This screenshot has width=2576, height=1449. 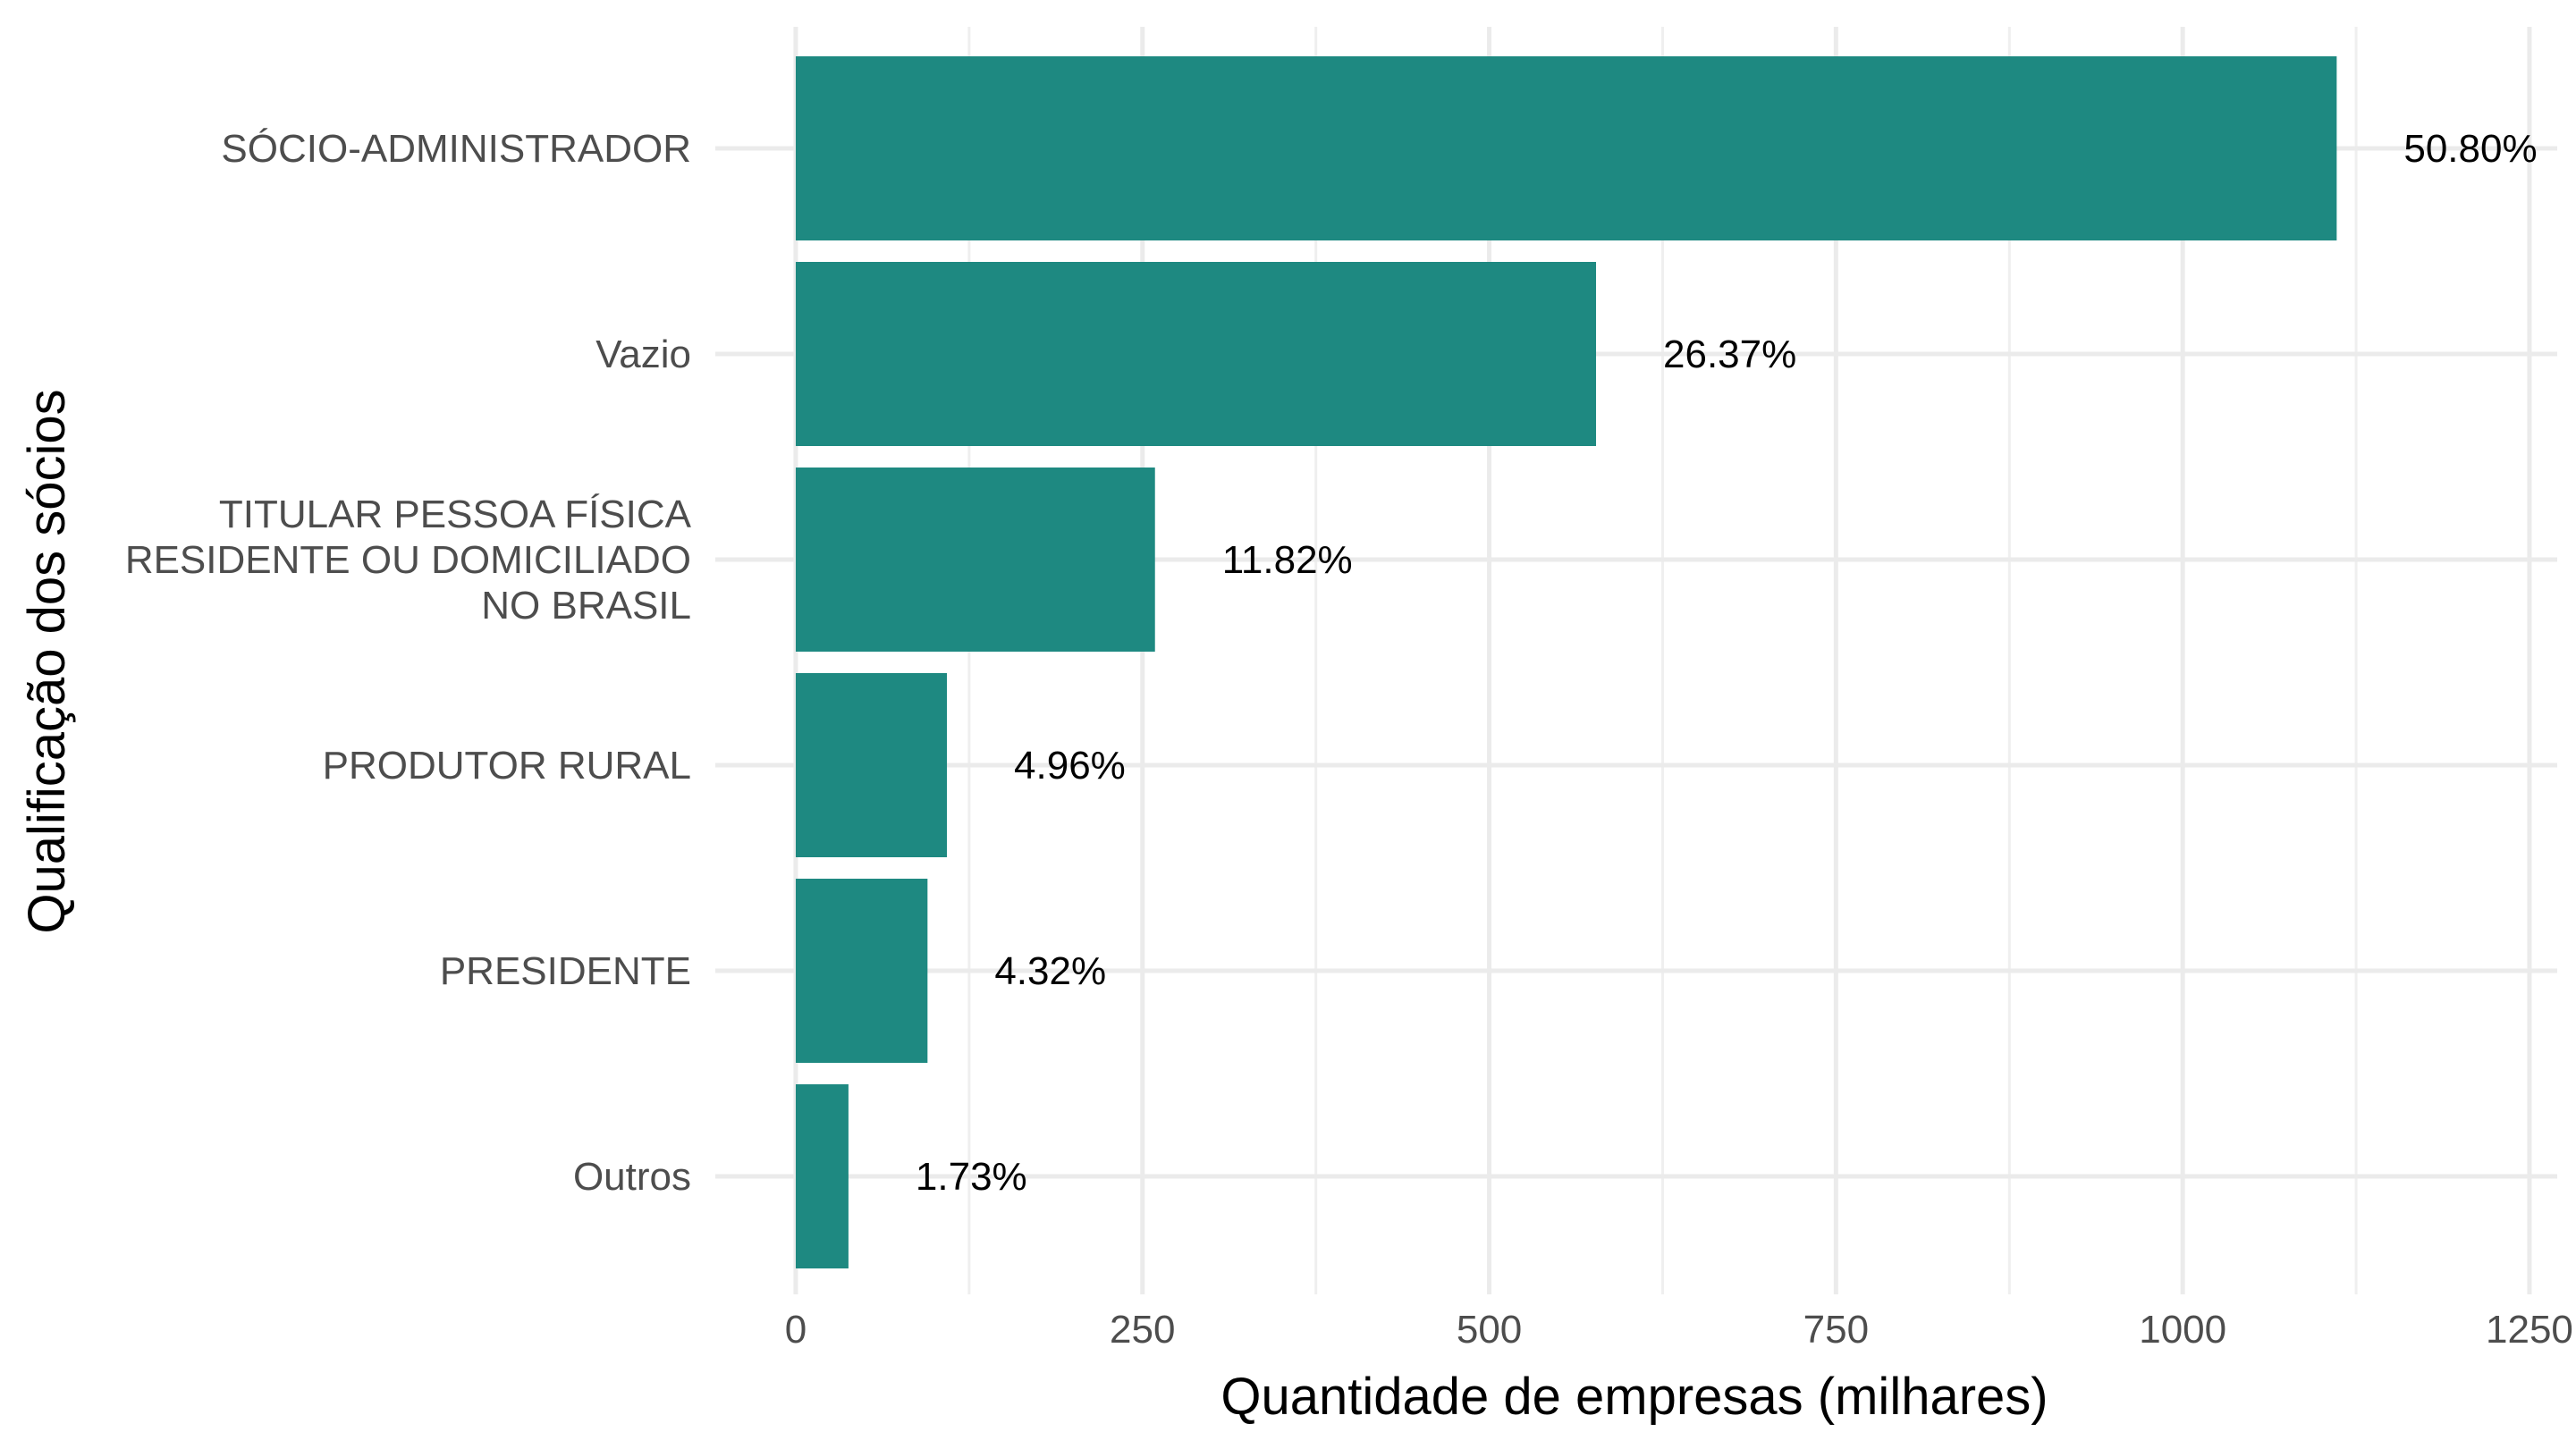 I want to click on category-label: PRODUTOR RURAL, so click(x=507, y=766).